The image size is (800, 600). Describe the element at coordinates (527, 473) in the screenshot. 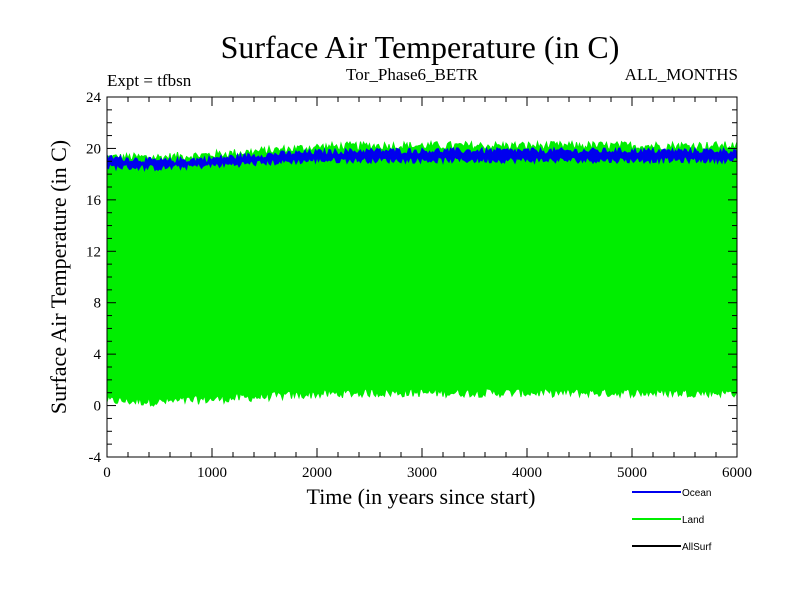

I see `x-tick-label: 4000` at that location.